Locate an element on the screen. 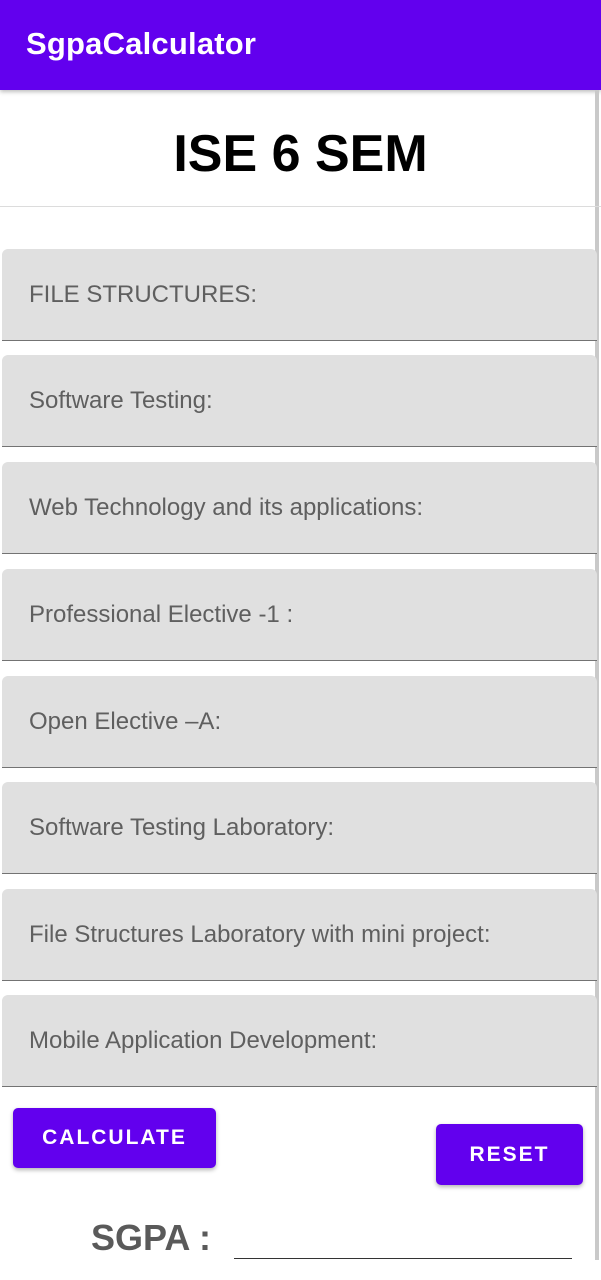 The height and width of the screenshot is (1280, 601). grade-input-professional-elective is located at coordinates (299, 614).